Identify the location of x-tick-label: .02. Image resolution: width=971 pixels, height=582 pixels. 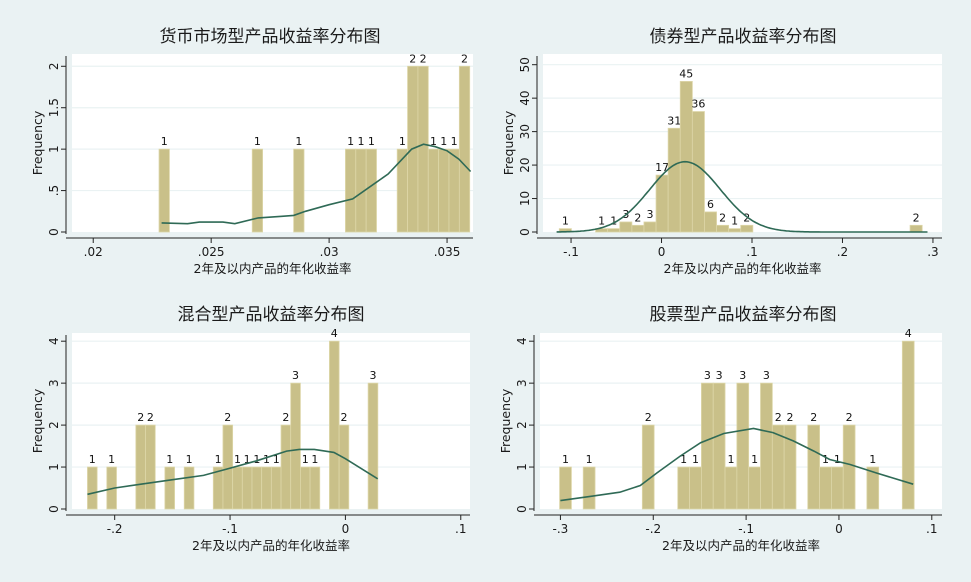
(93, 252).